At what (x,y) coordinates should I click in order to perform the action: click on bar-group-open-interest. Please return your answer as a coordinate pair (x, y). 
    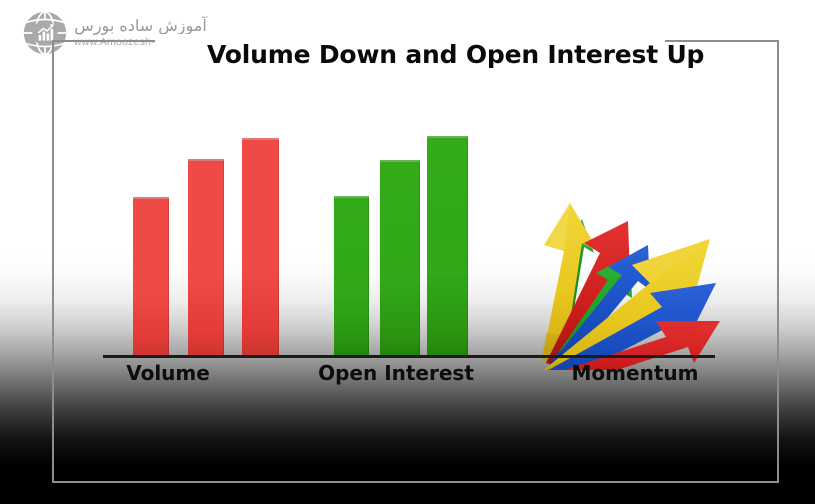
    Looking at the image, I should click on (401, 207).